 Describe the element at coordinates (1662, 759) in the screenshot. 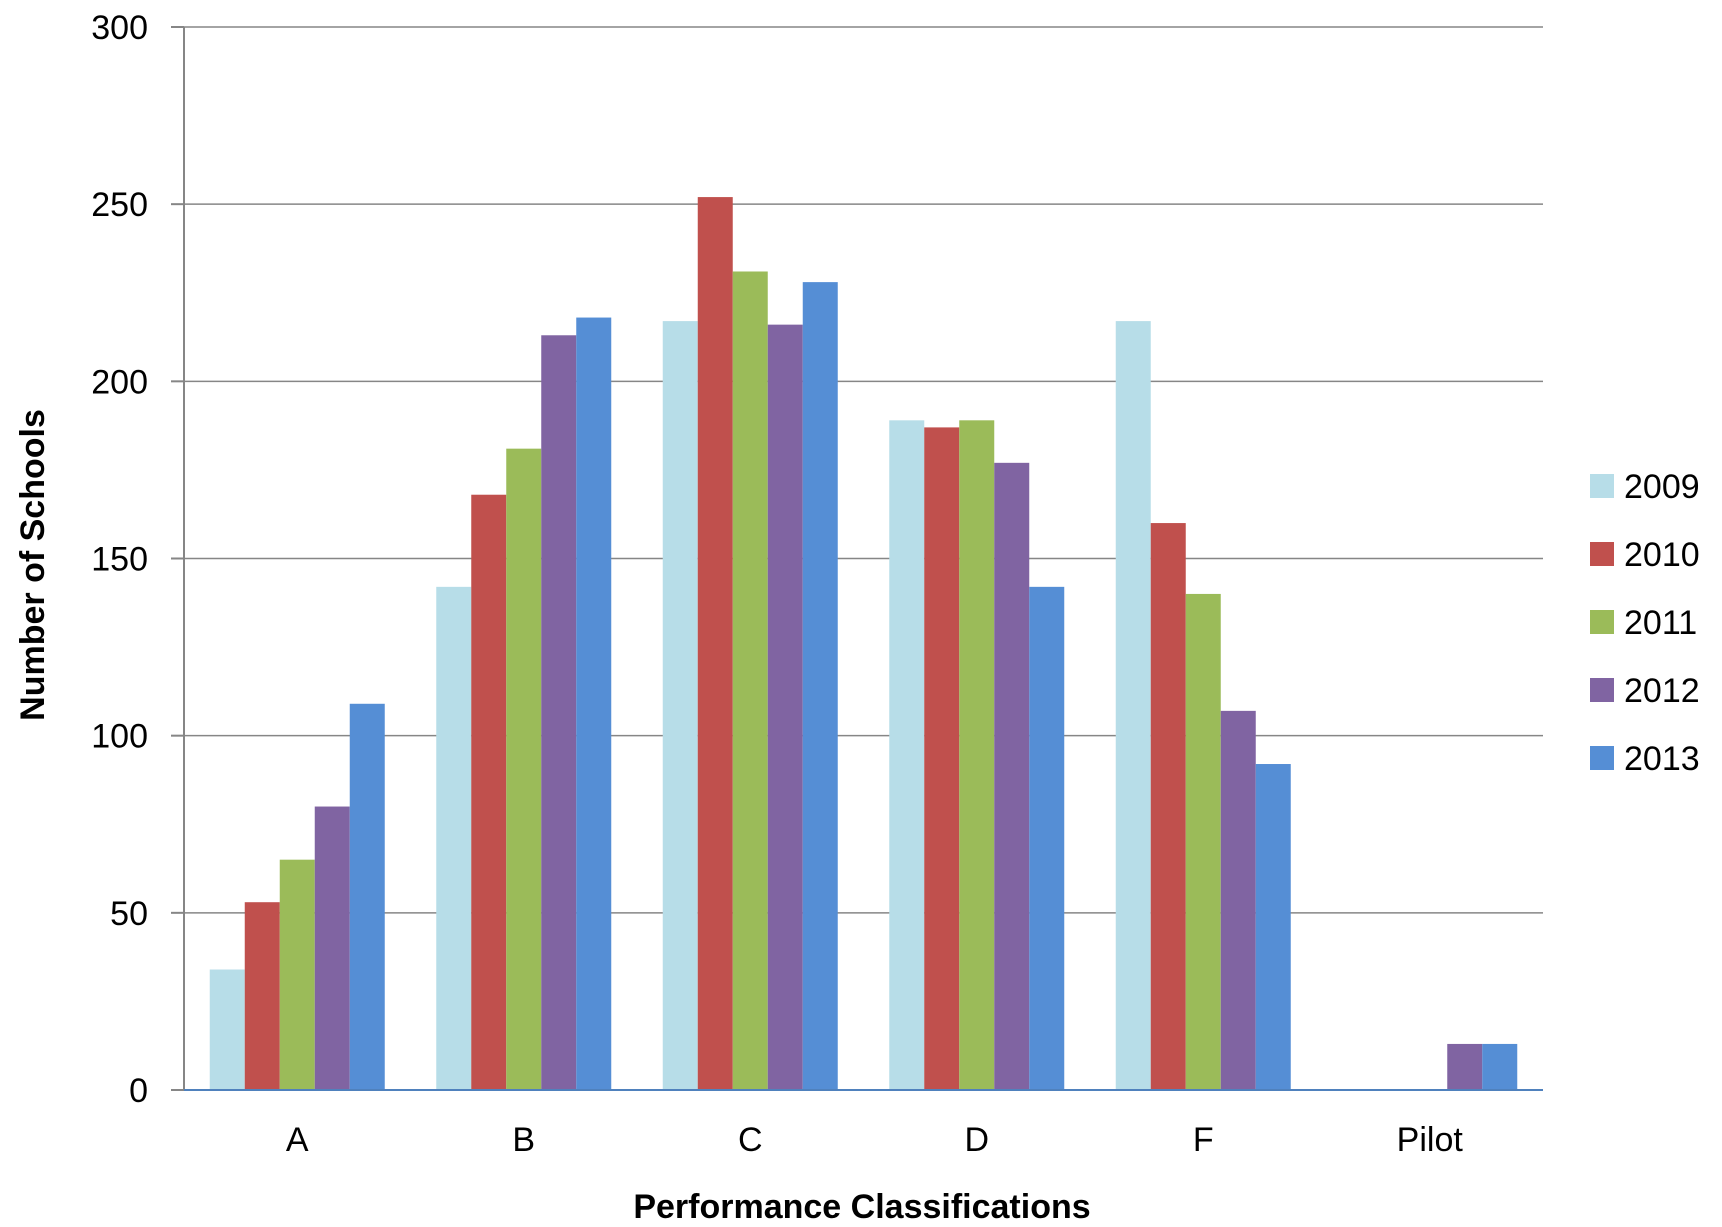

I see `legend-label-2013: 2013` at that location.